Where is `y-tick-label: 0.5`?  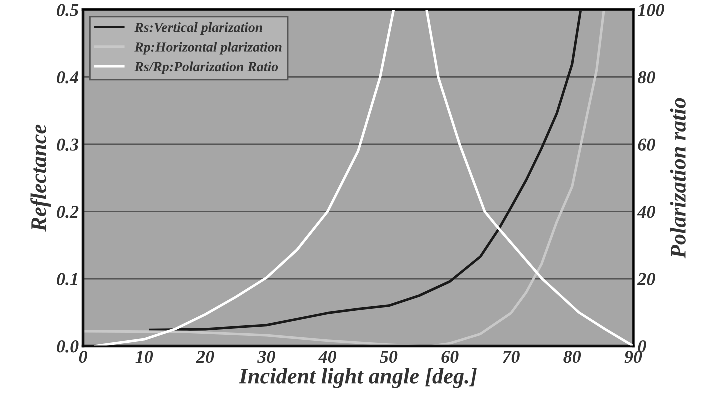 y-tick-label: 0.5 is located at coordinates (68, 10).